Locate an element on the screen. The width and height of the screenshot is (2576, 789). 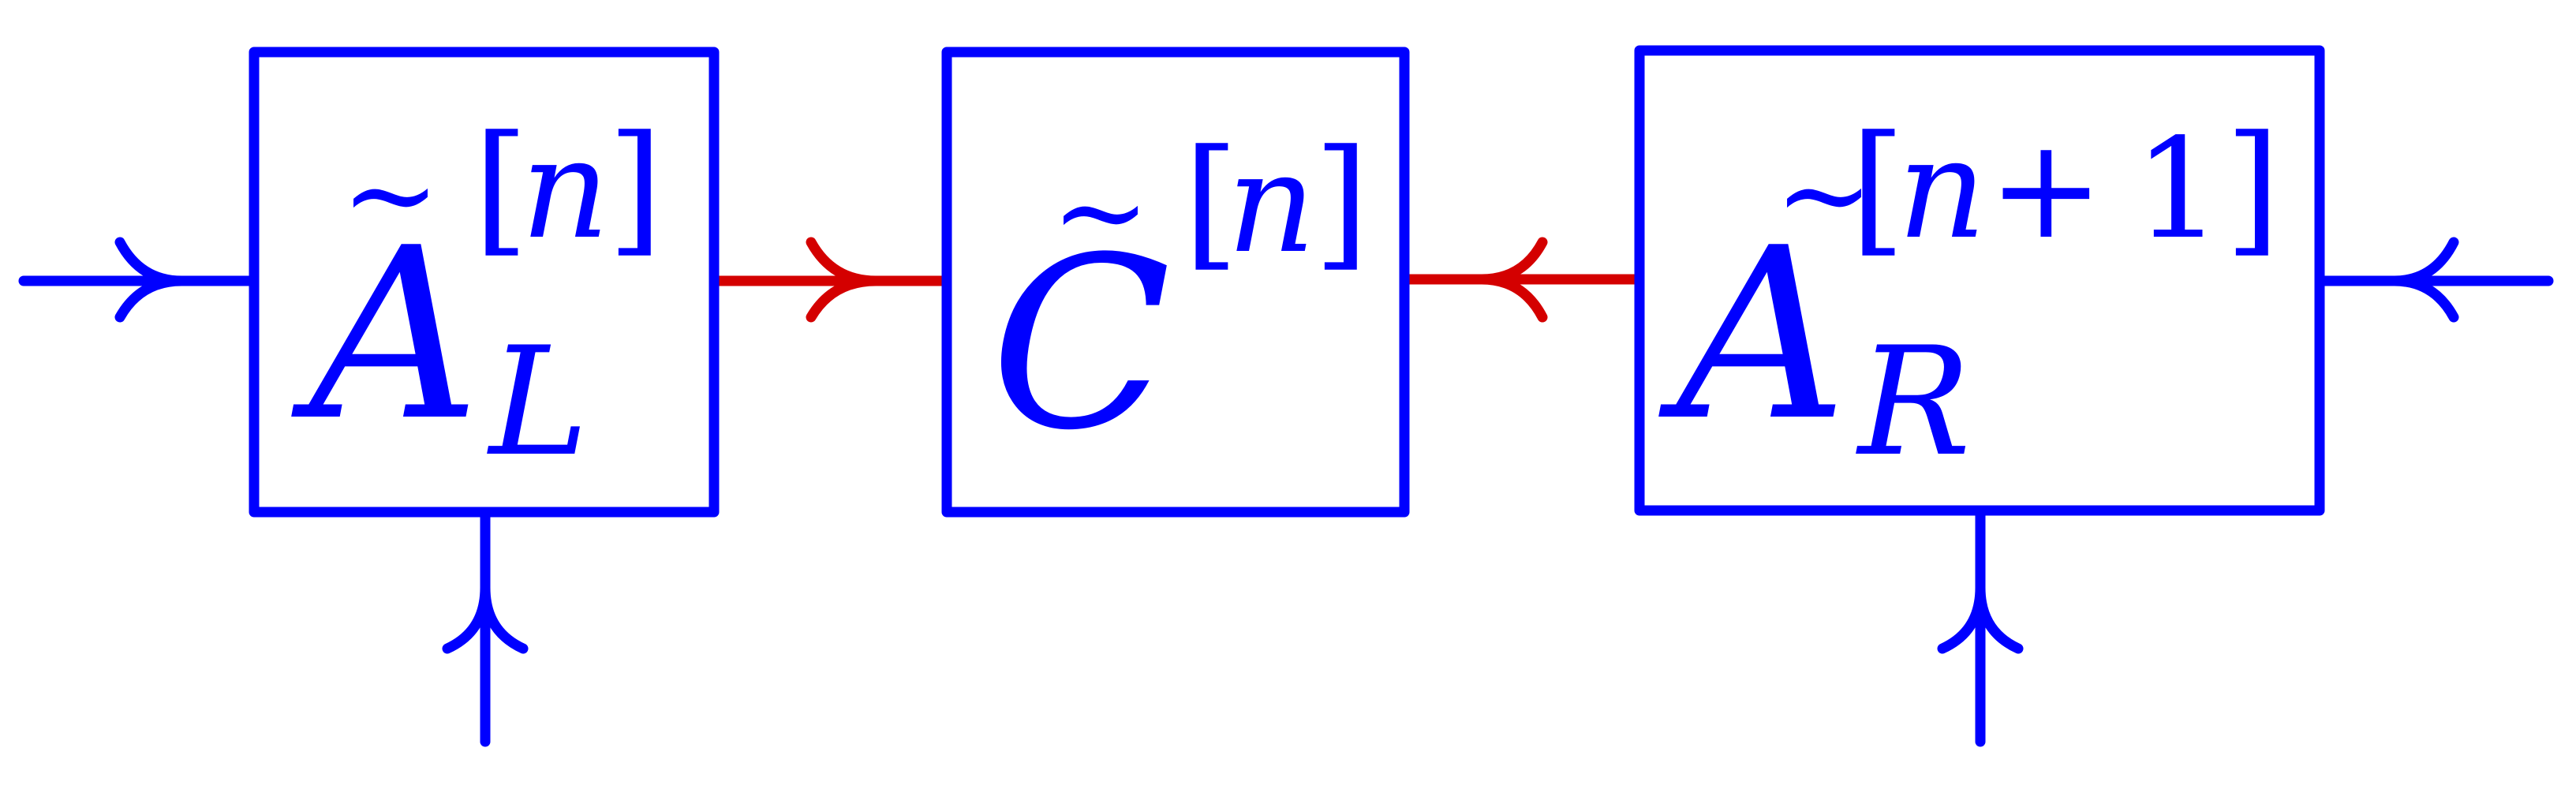
superscript-open-bracket-a-left: [ is located at coordinates (501, 189).